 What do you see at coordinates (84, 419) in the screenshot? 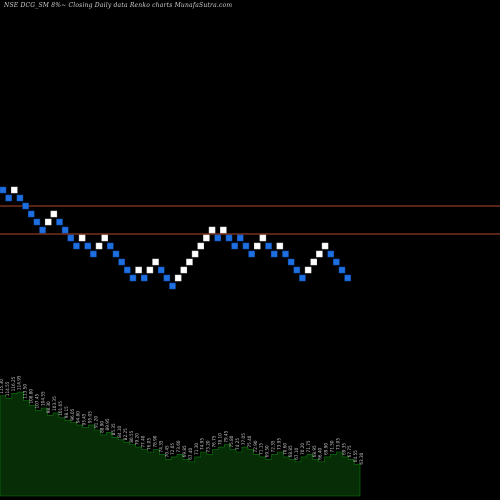
I see `volume-price-label: 93.45` at bounding box center [84, 419].